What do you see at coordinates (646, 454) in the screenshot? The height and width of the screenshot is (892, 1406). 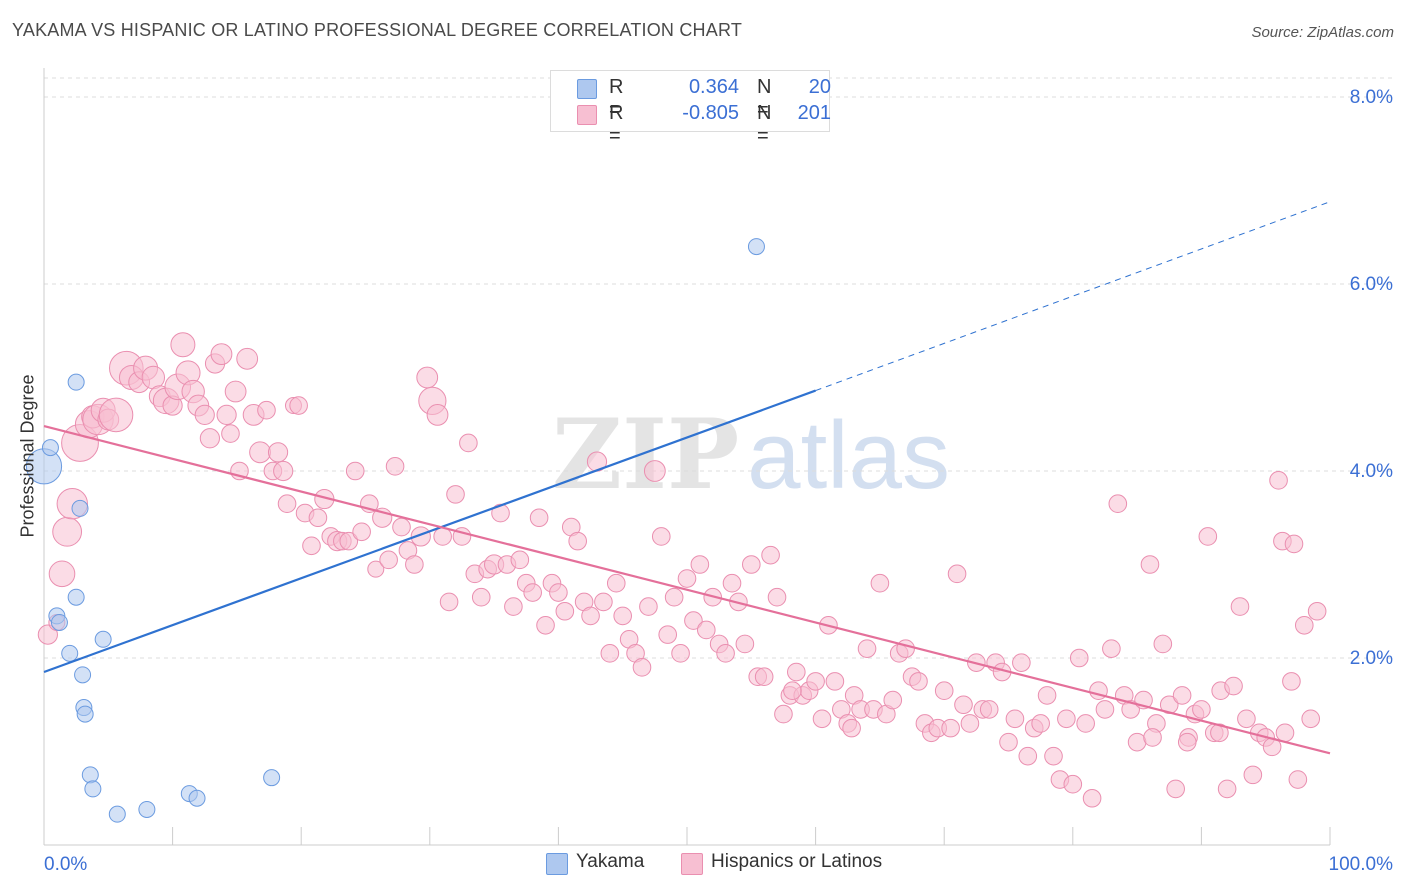 I see `watermark-zip: ZIP` at bounding box center [646, 454].